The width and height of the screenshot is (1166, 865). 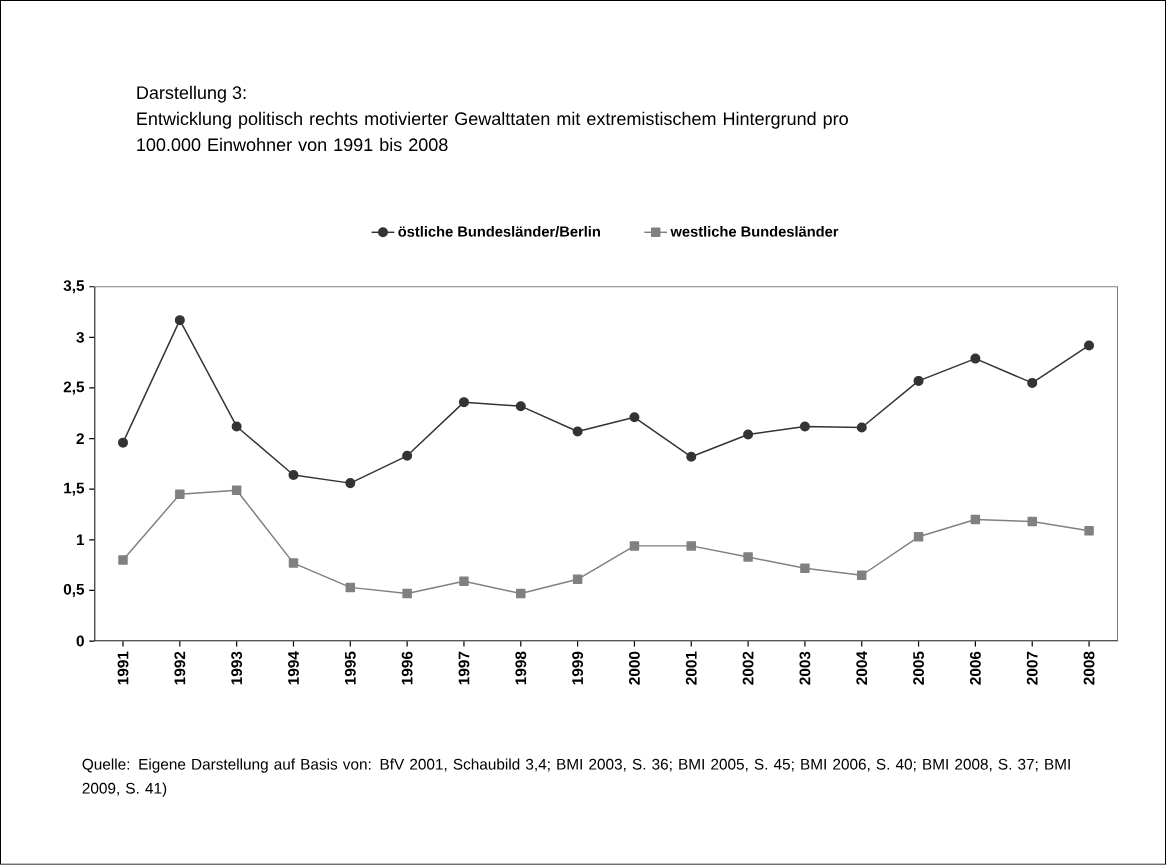 What do you see at coordinates (180, 668) in the screenshot?
I see `x-tick-label: 1992` at bounding box center [180, 668].